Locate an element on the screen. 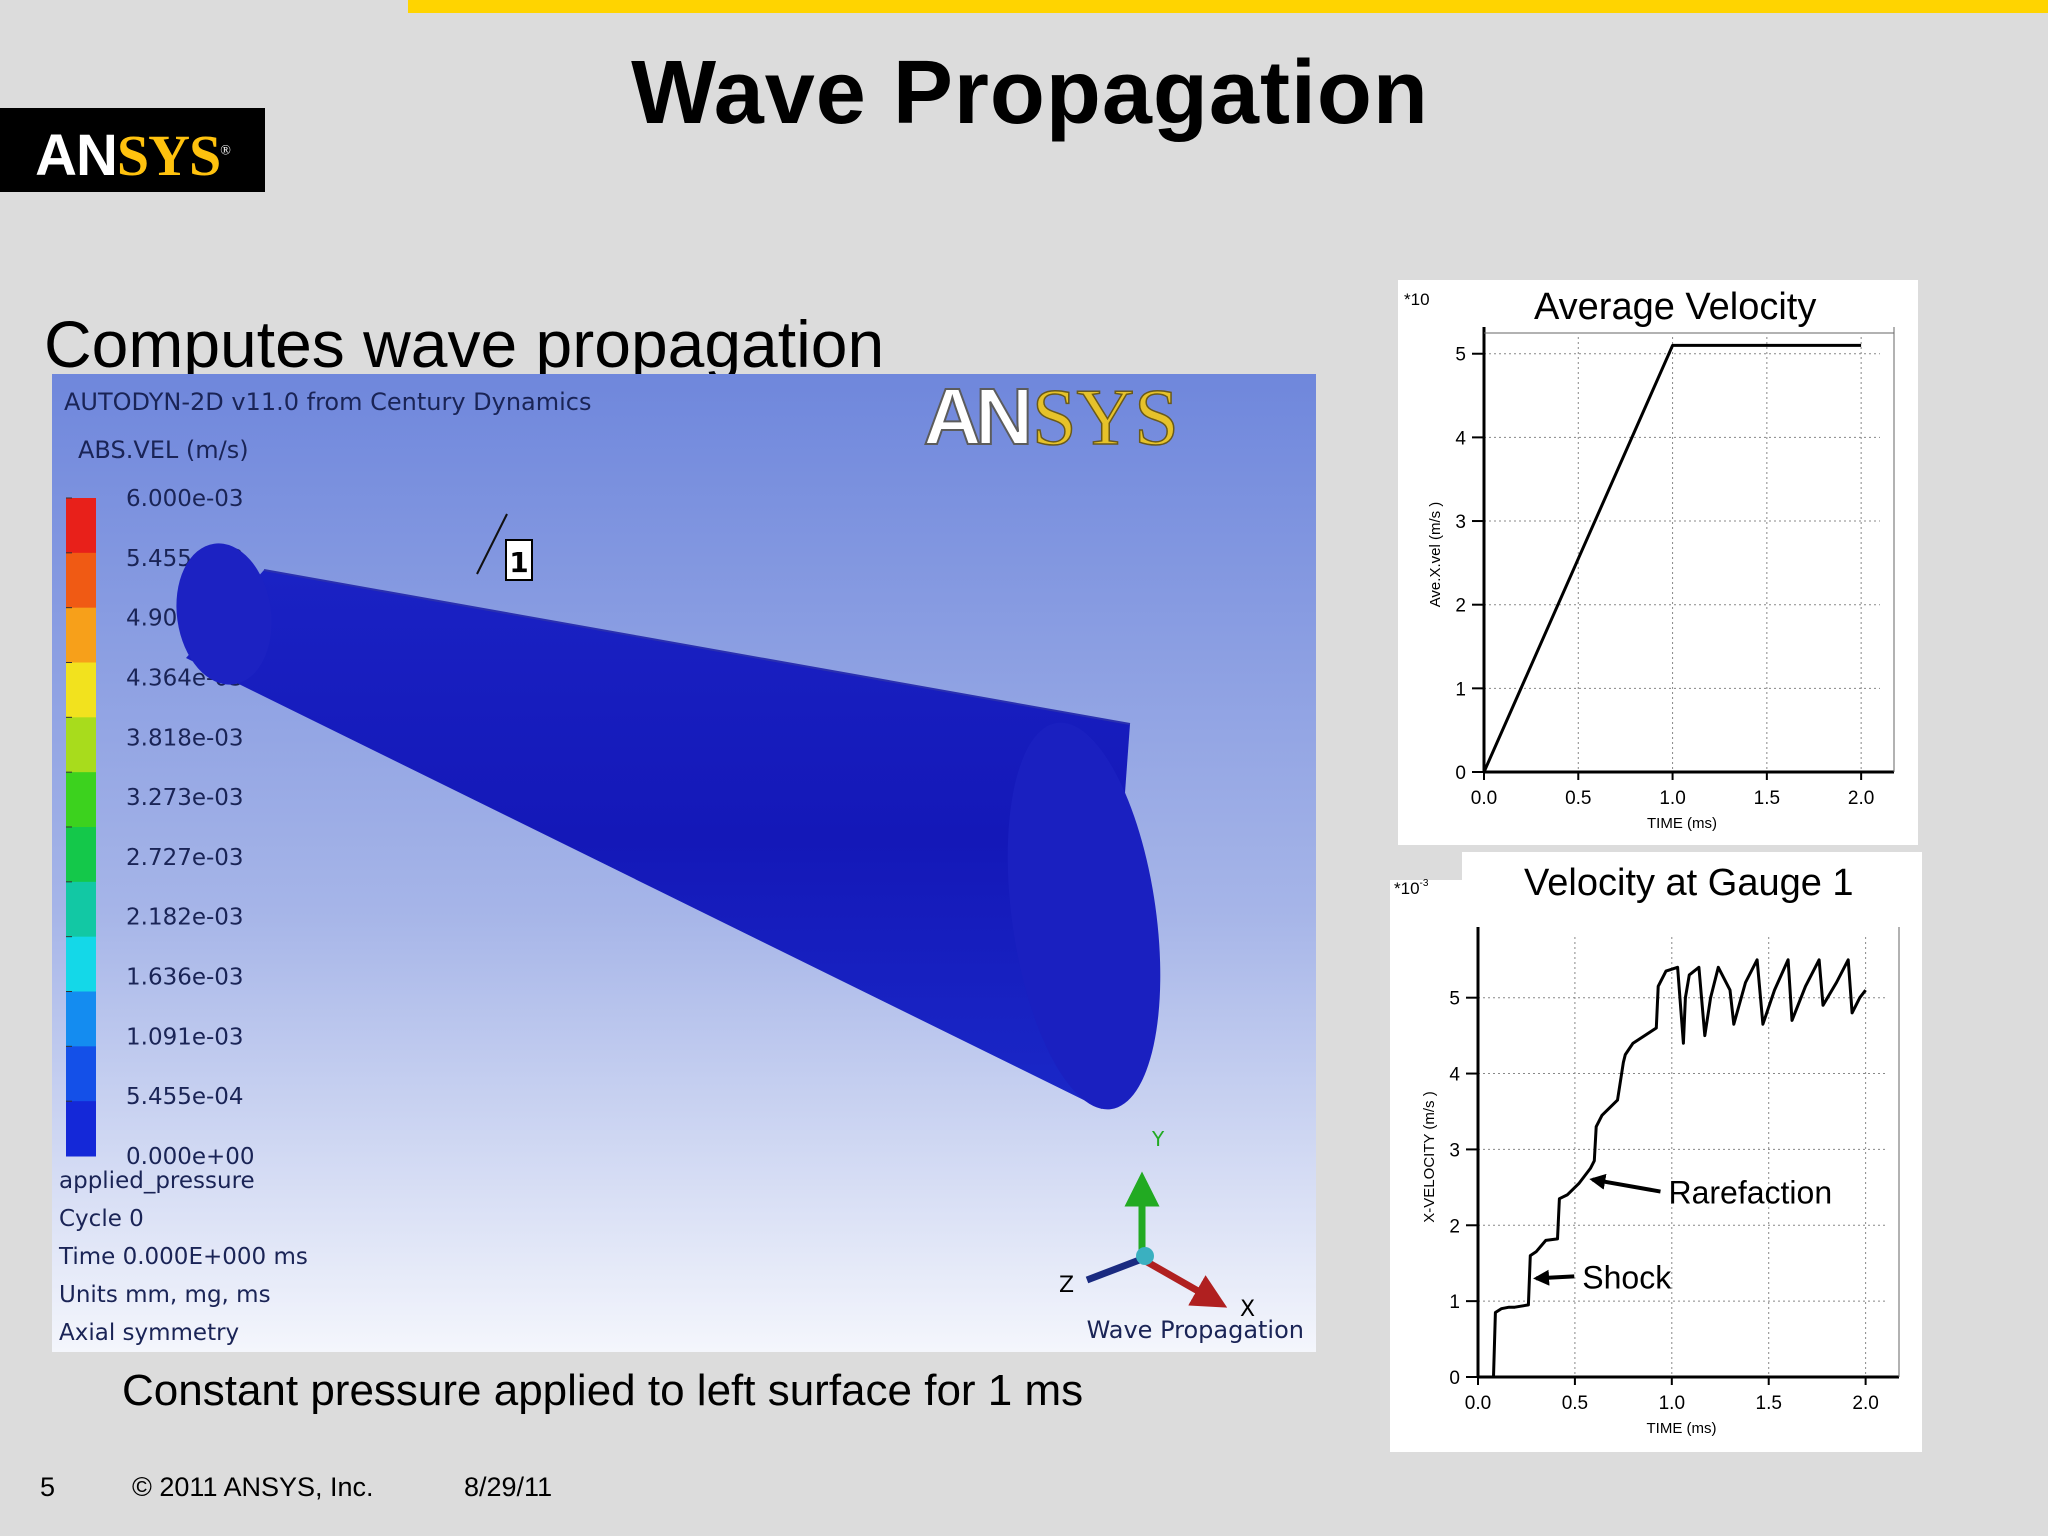 This screenshot has height=1536, width=2048. svg-text: SYS is located at coordinates (1105, 418).